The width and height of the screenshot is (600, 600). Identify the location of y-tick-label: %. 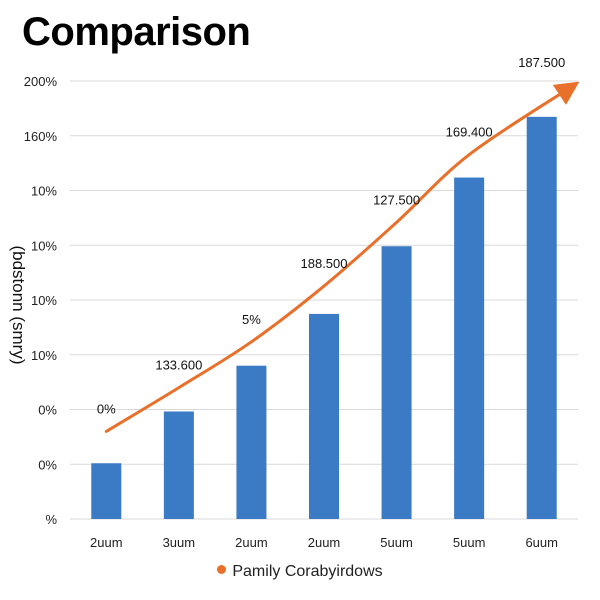
(51, 519).